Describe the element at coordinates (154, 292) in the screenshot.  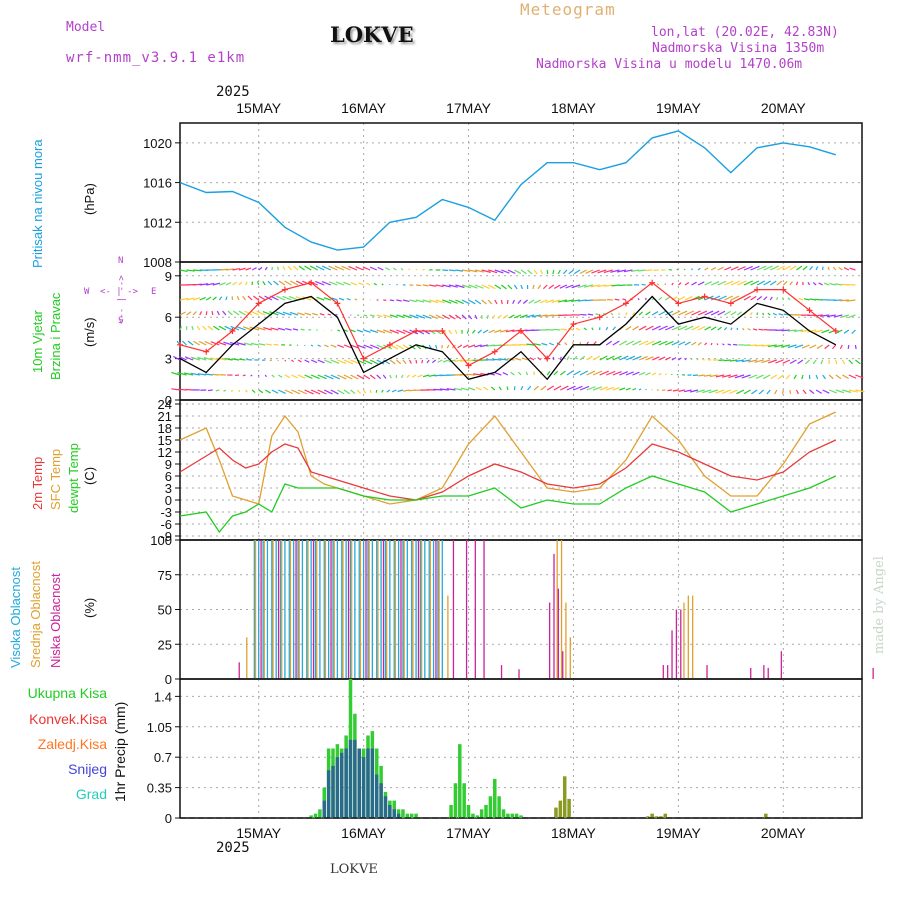
I see `compass-e: E` at that location.